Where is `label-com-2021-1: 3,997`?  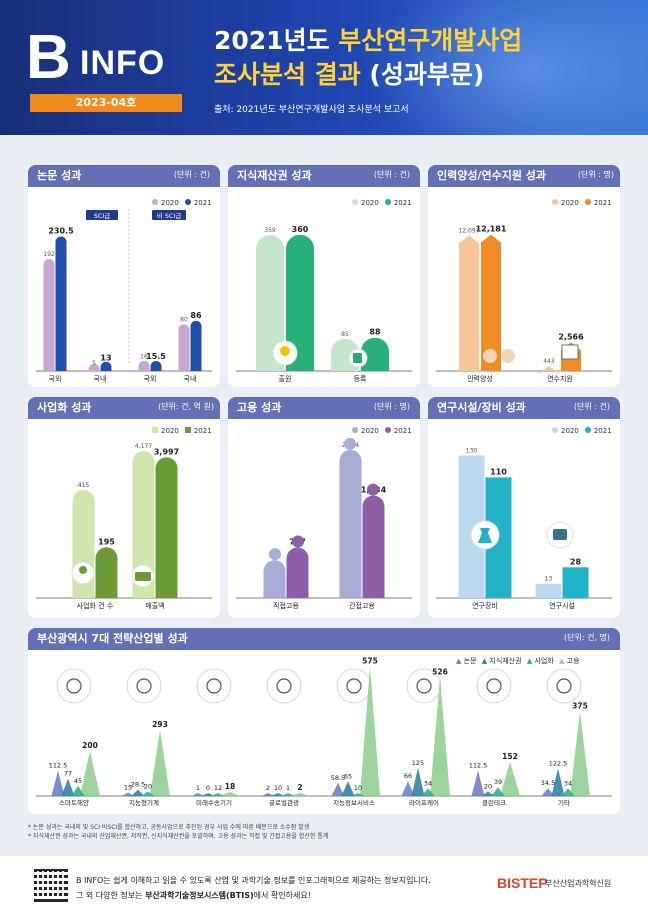
label-com-2021-1: 3,997 is located at coordinates (166, 451).